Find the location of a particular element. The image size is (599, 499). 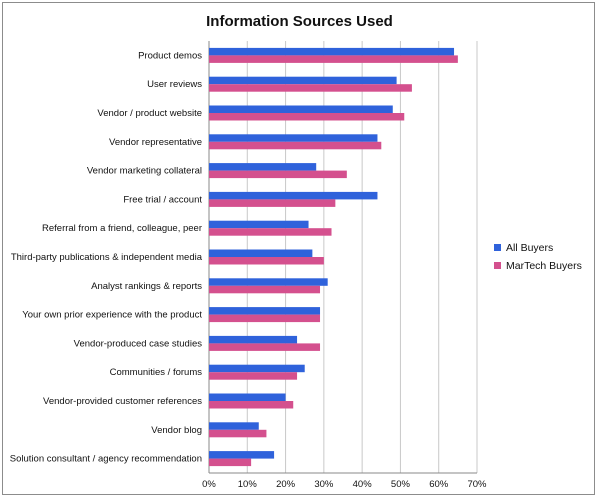

x-tick-label: 40% is located at coordinates (363, 484).